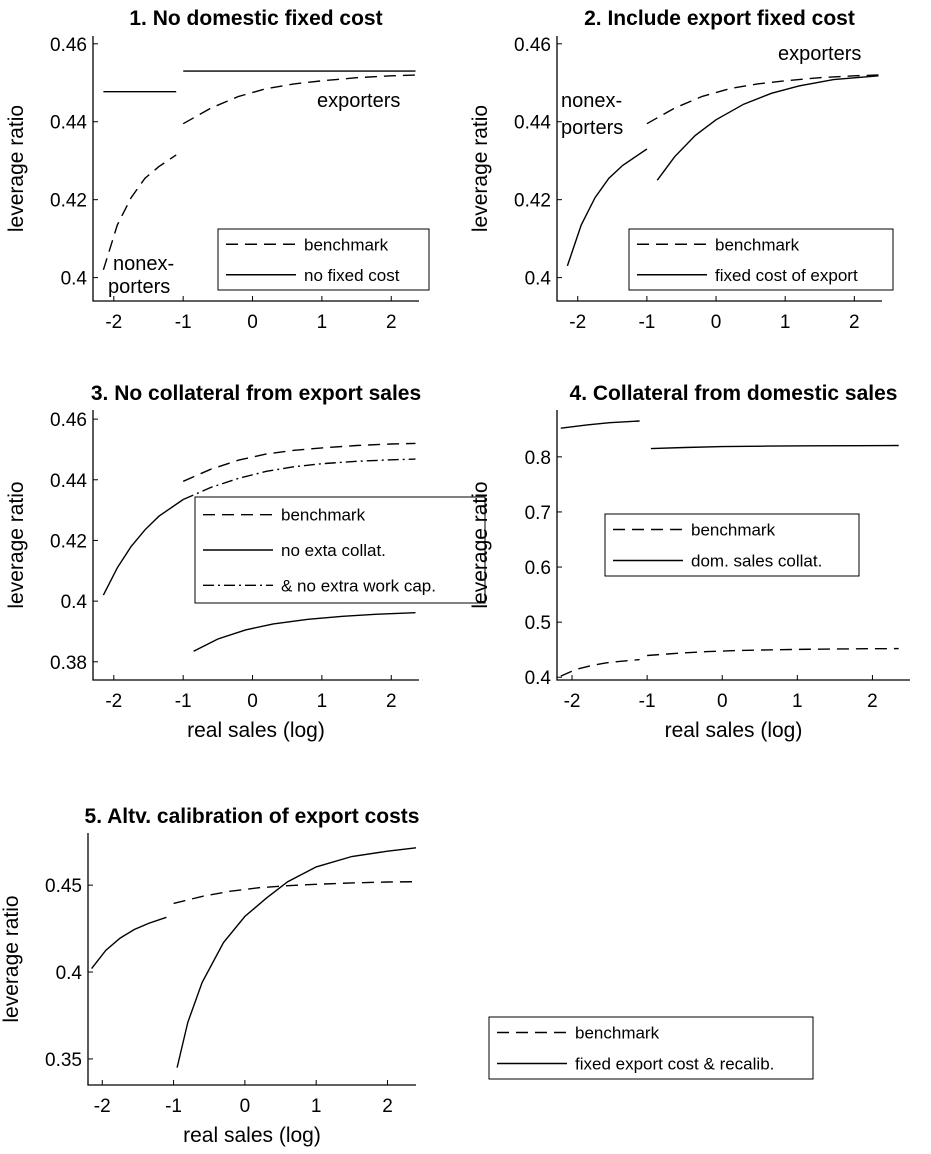 The width and height of the screenshot is (931, 1154). Describe the element at coordinates (756, 561) in the screenshot. I see `legend-label: dom. sales collat.` at that location.